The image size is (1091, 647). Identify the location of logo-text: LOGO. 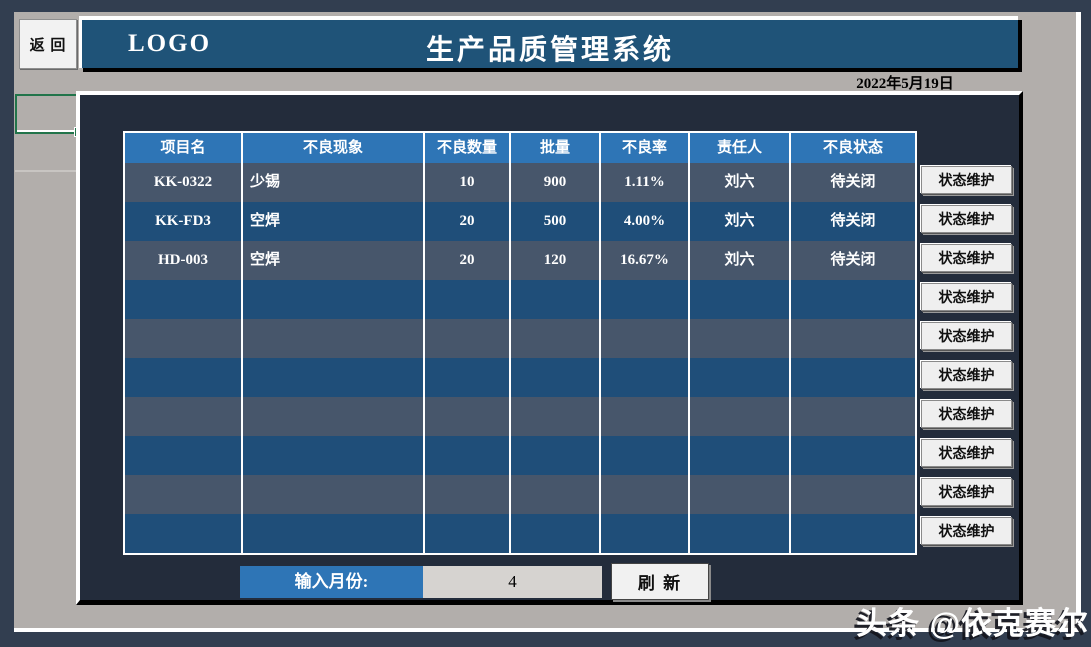
(170, 43).